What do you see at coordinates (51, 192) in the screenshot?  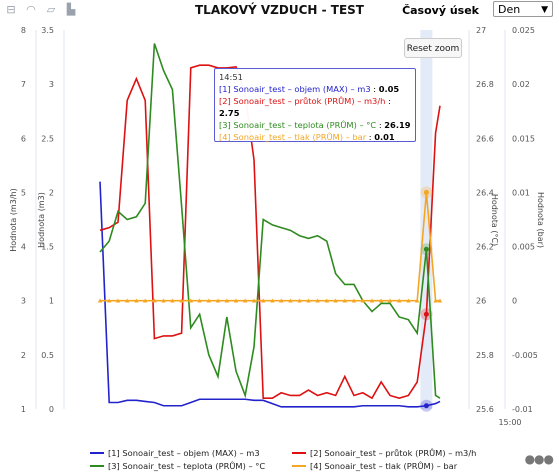 I see `tick-label-volume: 2` at bounding box center [51, 192].